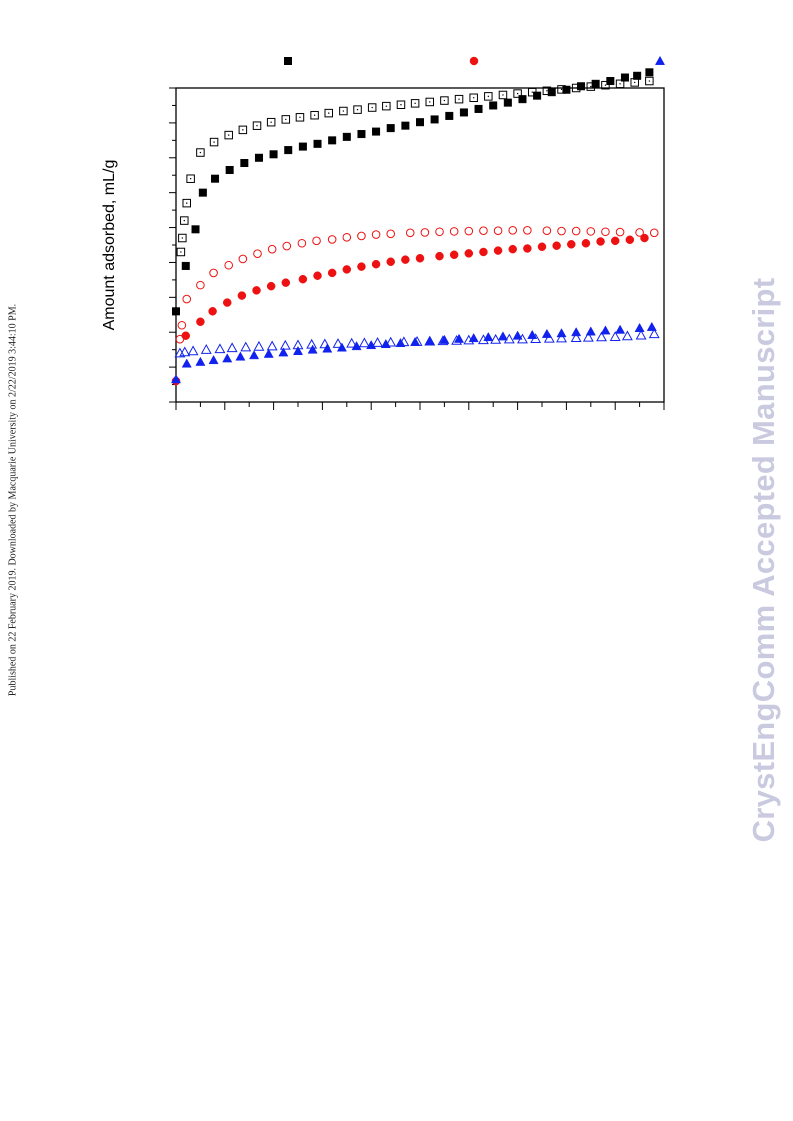  What do you see at coordinates (413, 192) in the screenshot?
I see `series-square-filled` at bounding box center [413, 192].